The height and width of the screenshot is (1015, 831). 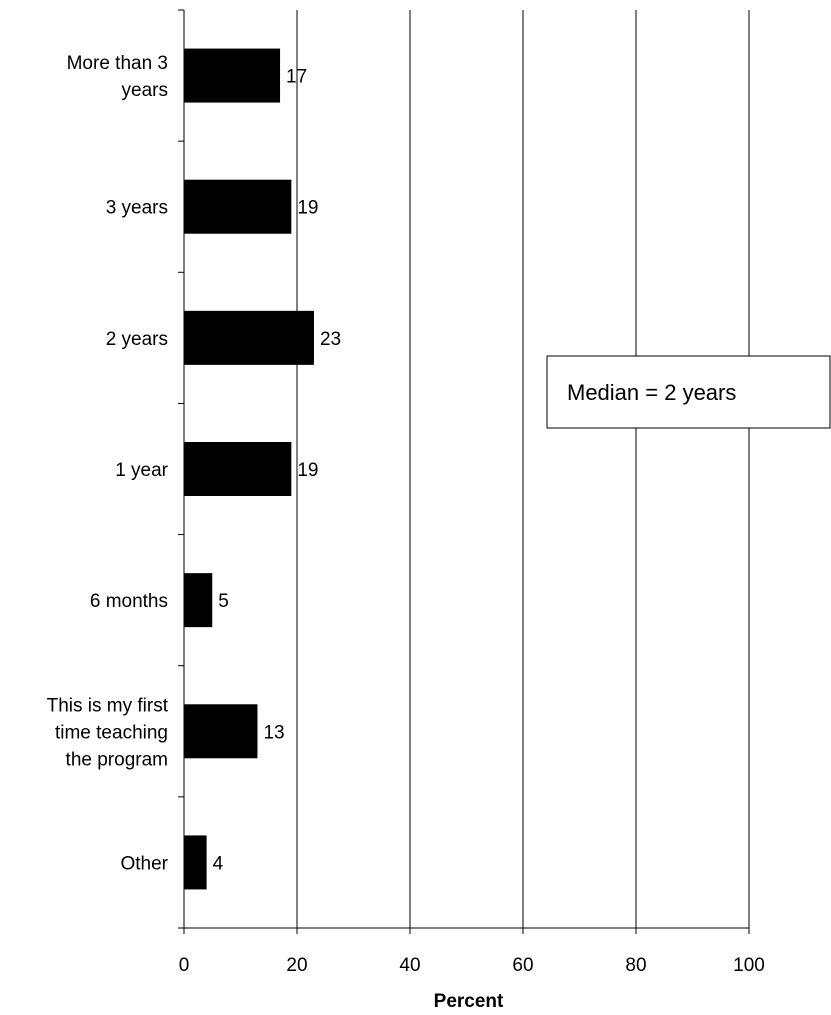 I want to click on x-axis-title: Percent, so click(x=469, y=1001).